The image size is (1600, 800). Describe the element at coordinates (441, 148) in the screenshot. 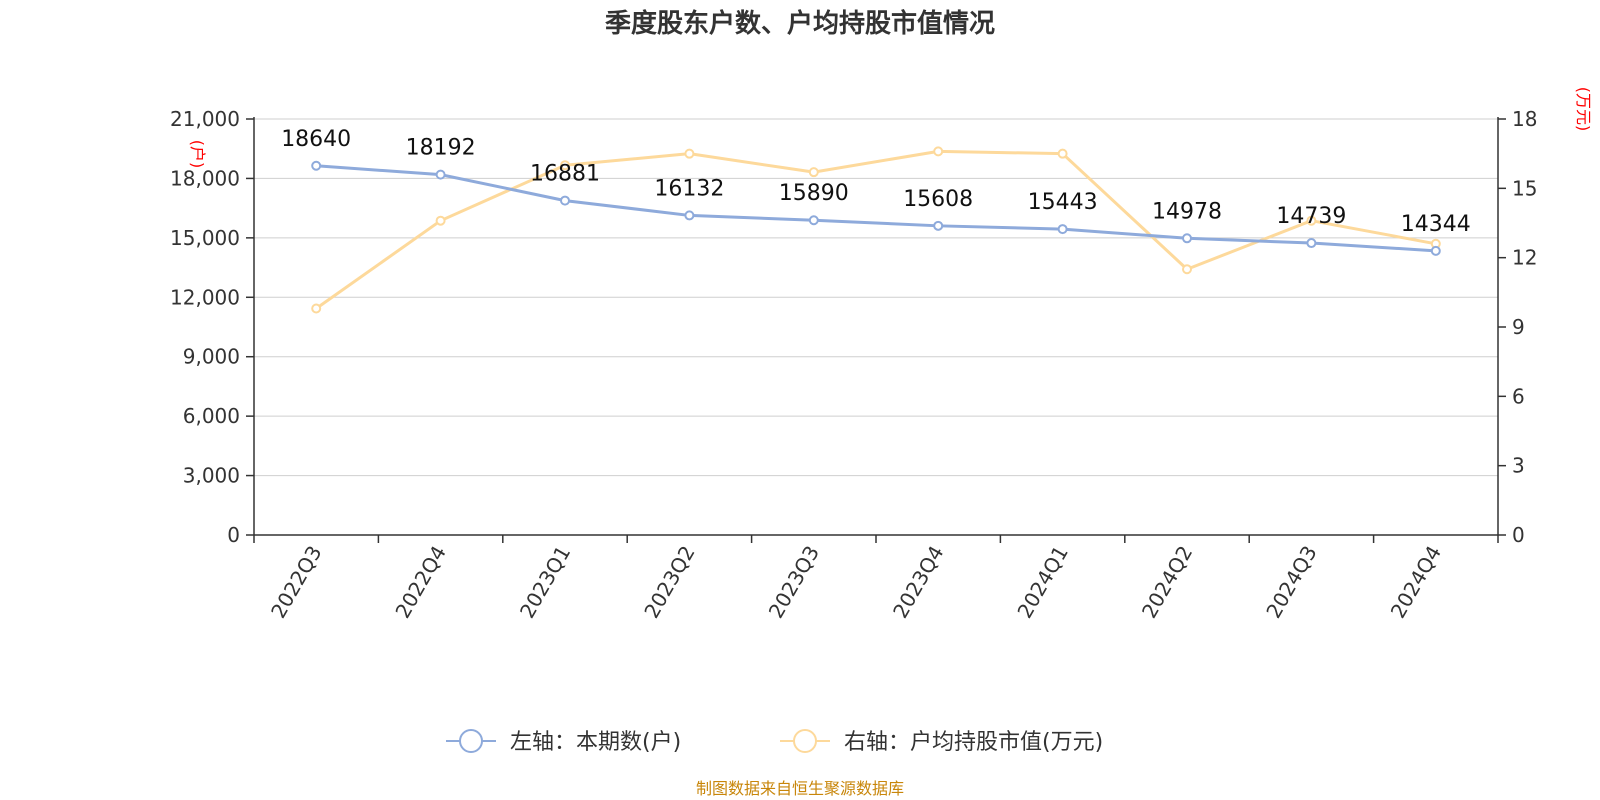

I see `data-label: 18192` at that location.